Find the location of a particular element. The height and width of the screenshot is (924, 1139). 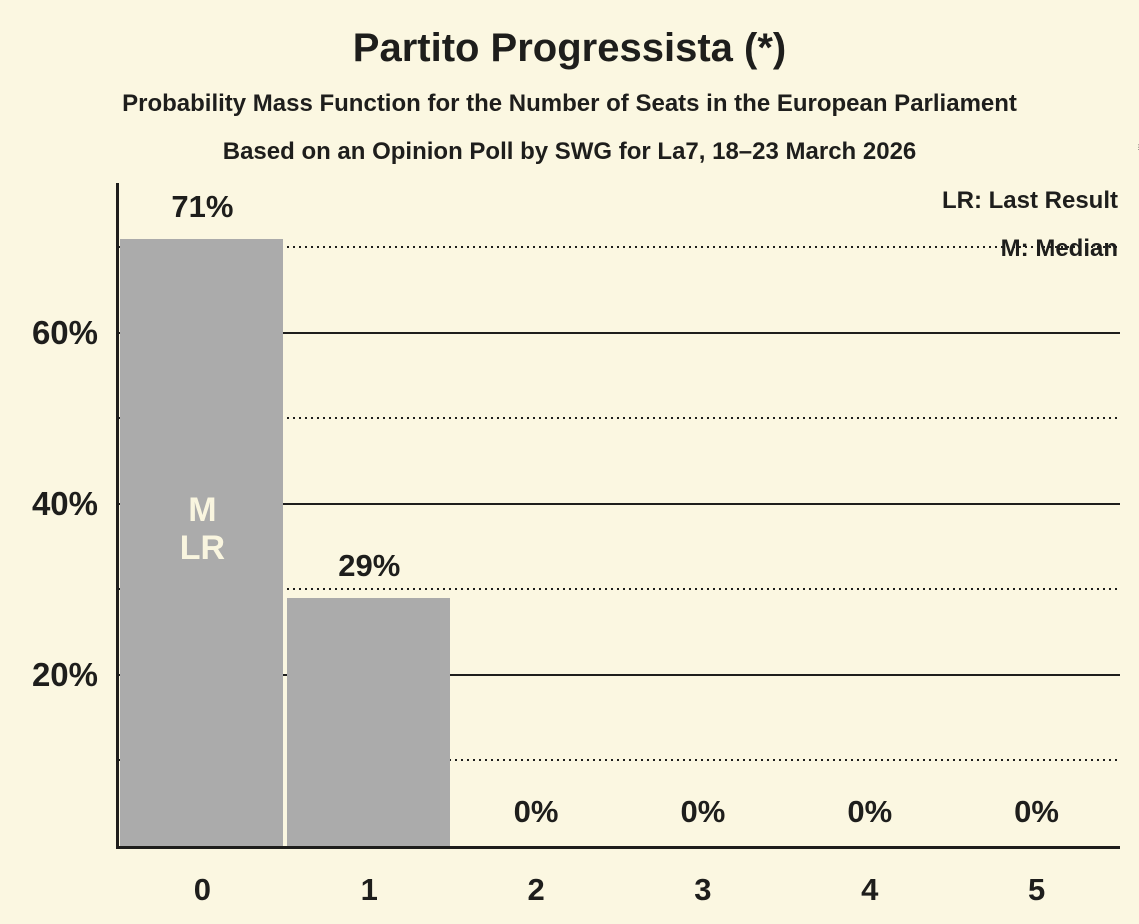

value-label-seat-2: 0% is located at coordinates (536, 811).